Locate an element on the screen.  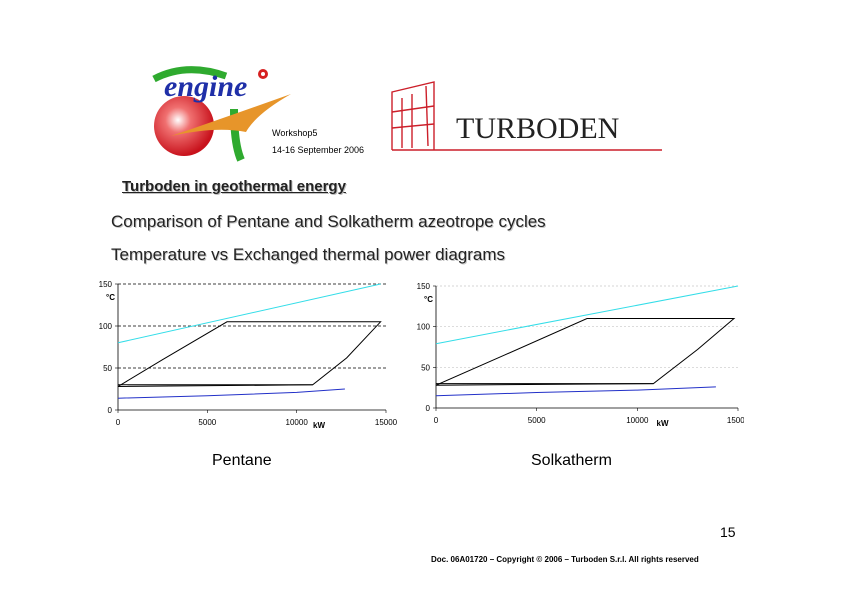
pentane-y-tick-label: 50 is located at coordinates (107, 368).